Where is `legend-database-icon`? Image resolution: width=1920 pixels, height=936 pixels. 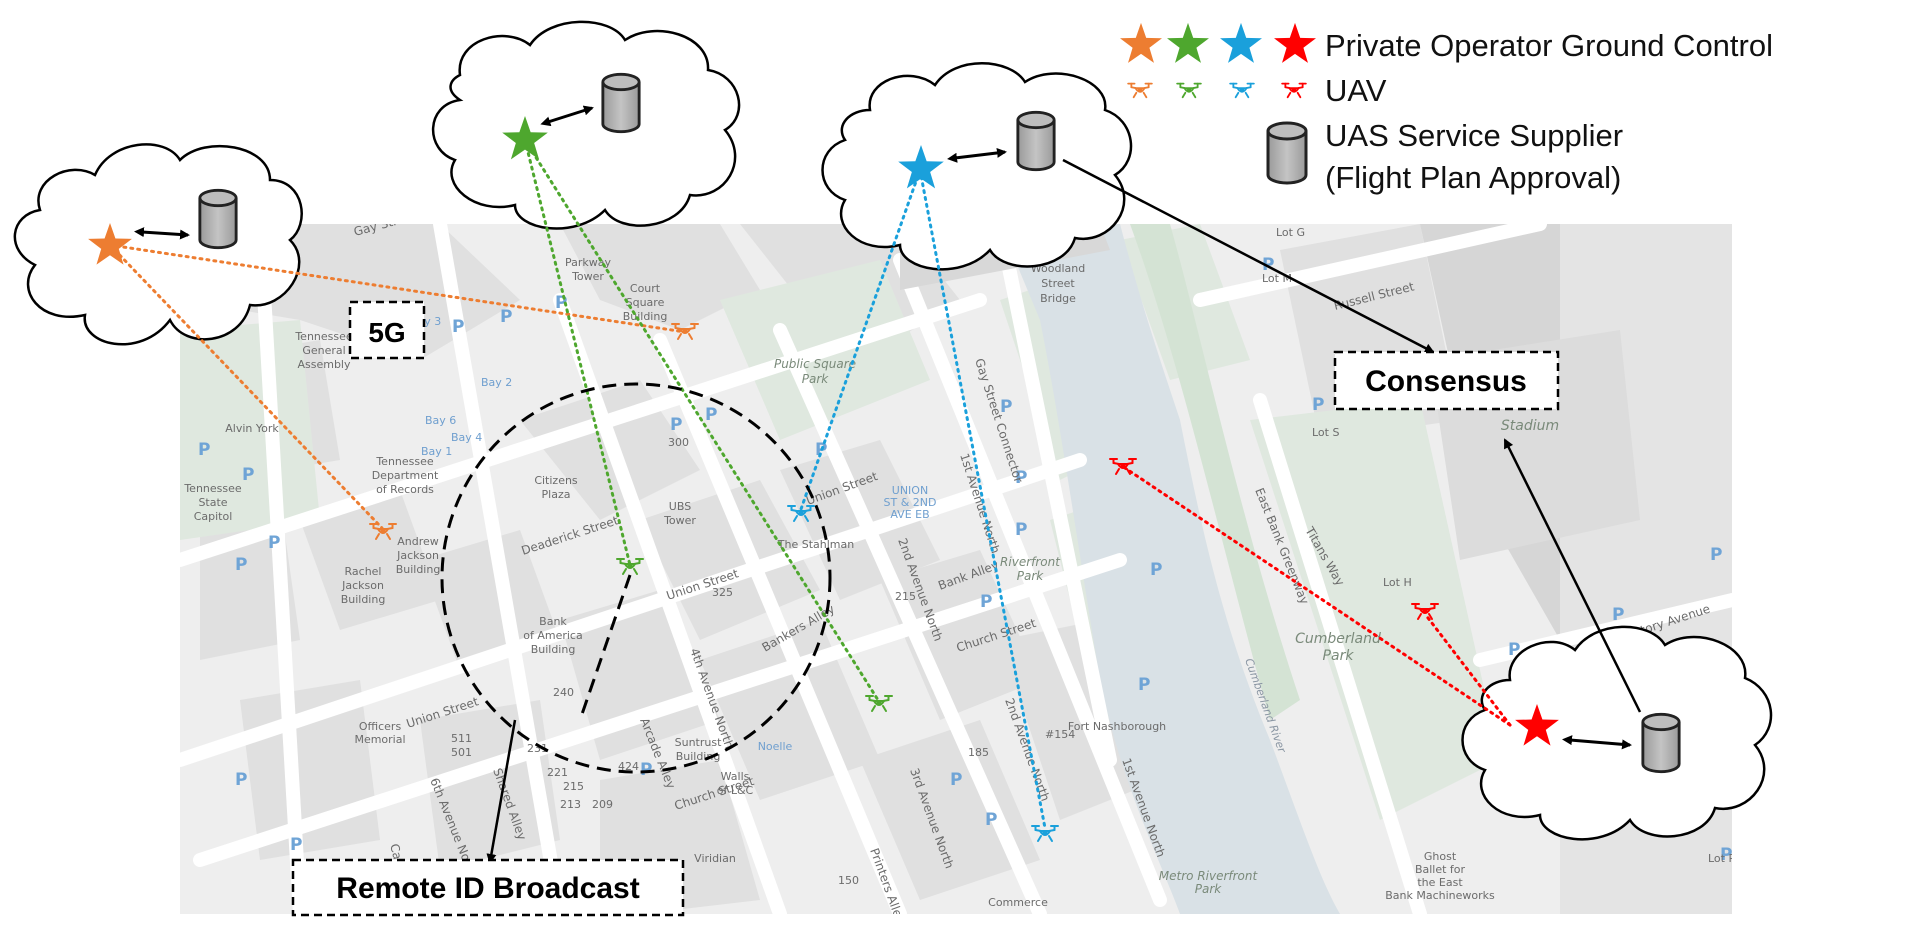
legend-database-icon is located at coordinates (1287, 153).